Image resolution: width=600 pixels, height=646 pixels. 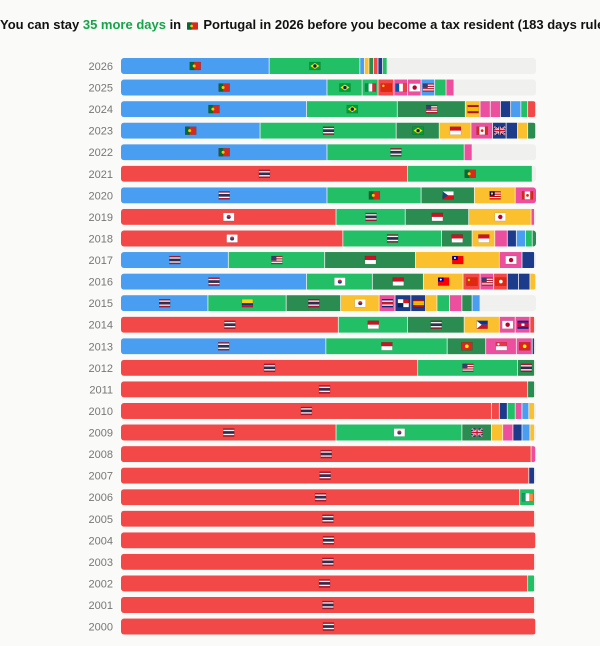 I want to click on segment-pa, so click(x=403, y=303).